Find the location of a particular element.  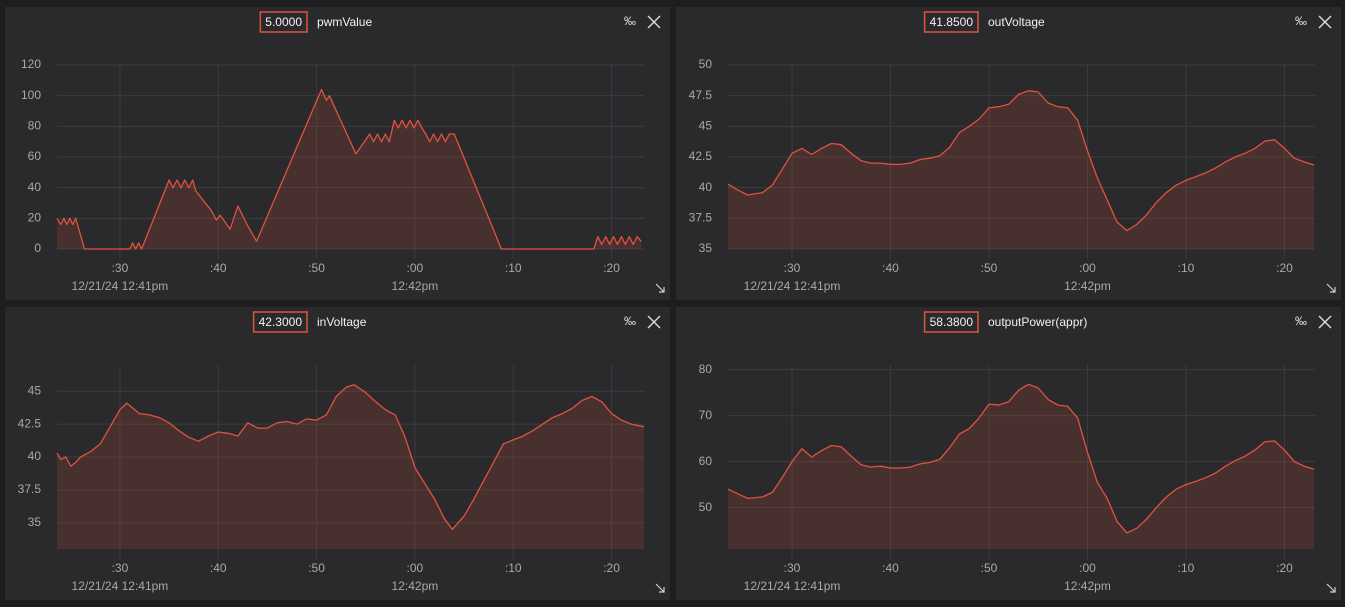

current-value: 58.3800 is located at coordinates (952, 322).